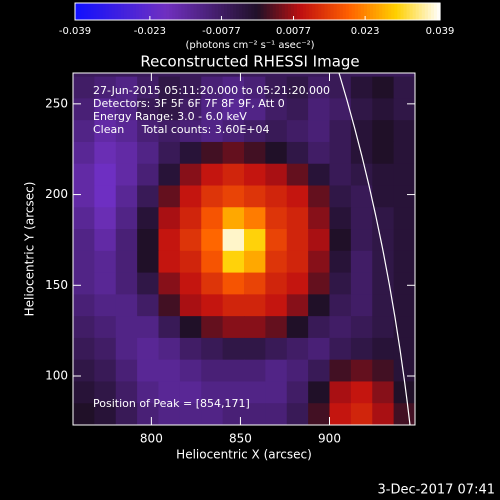  I want to click on y-axis-label: Heliocentric Y (arcsec), so click(30, 249).